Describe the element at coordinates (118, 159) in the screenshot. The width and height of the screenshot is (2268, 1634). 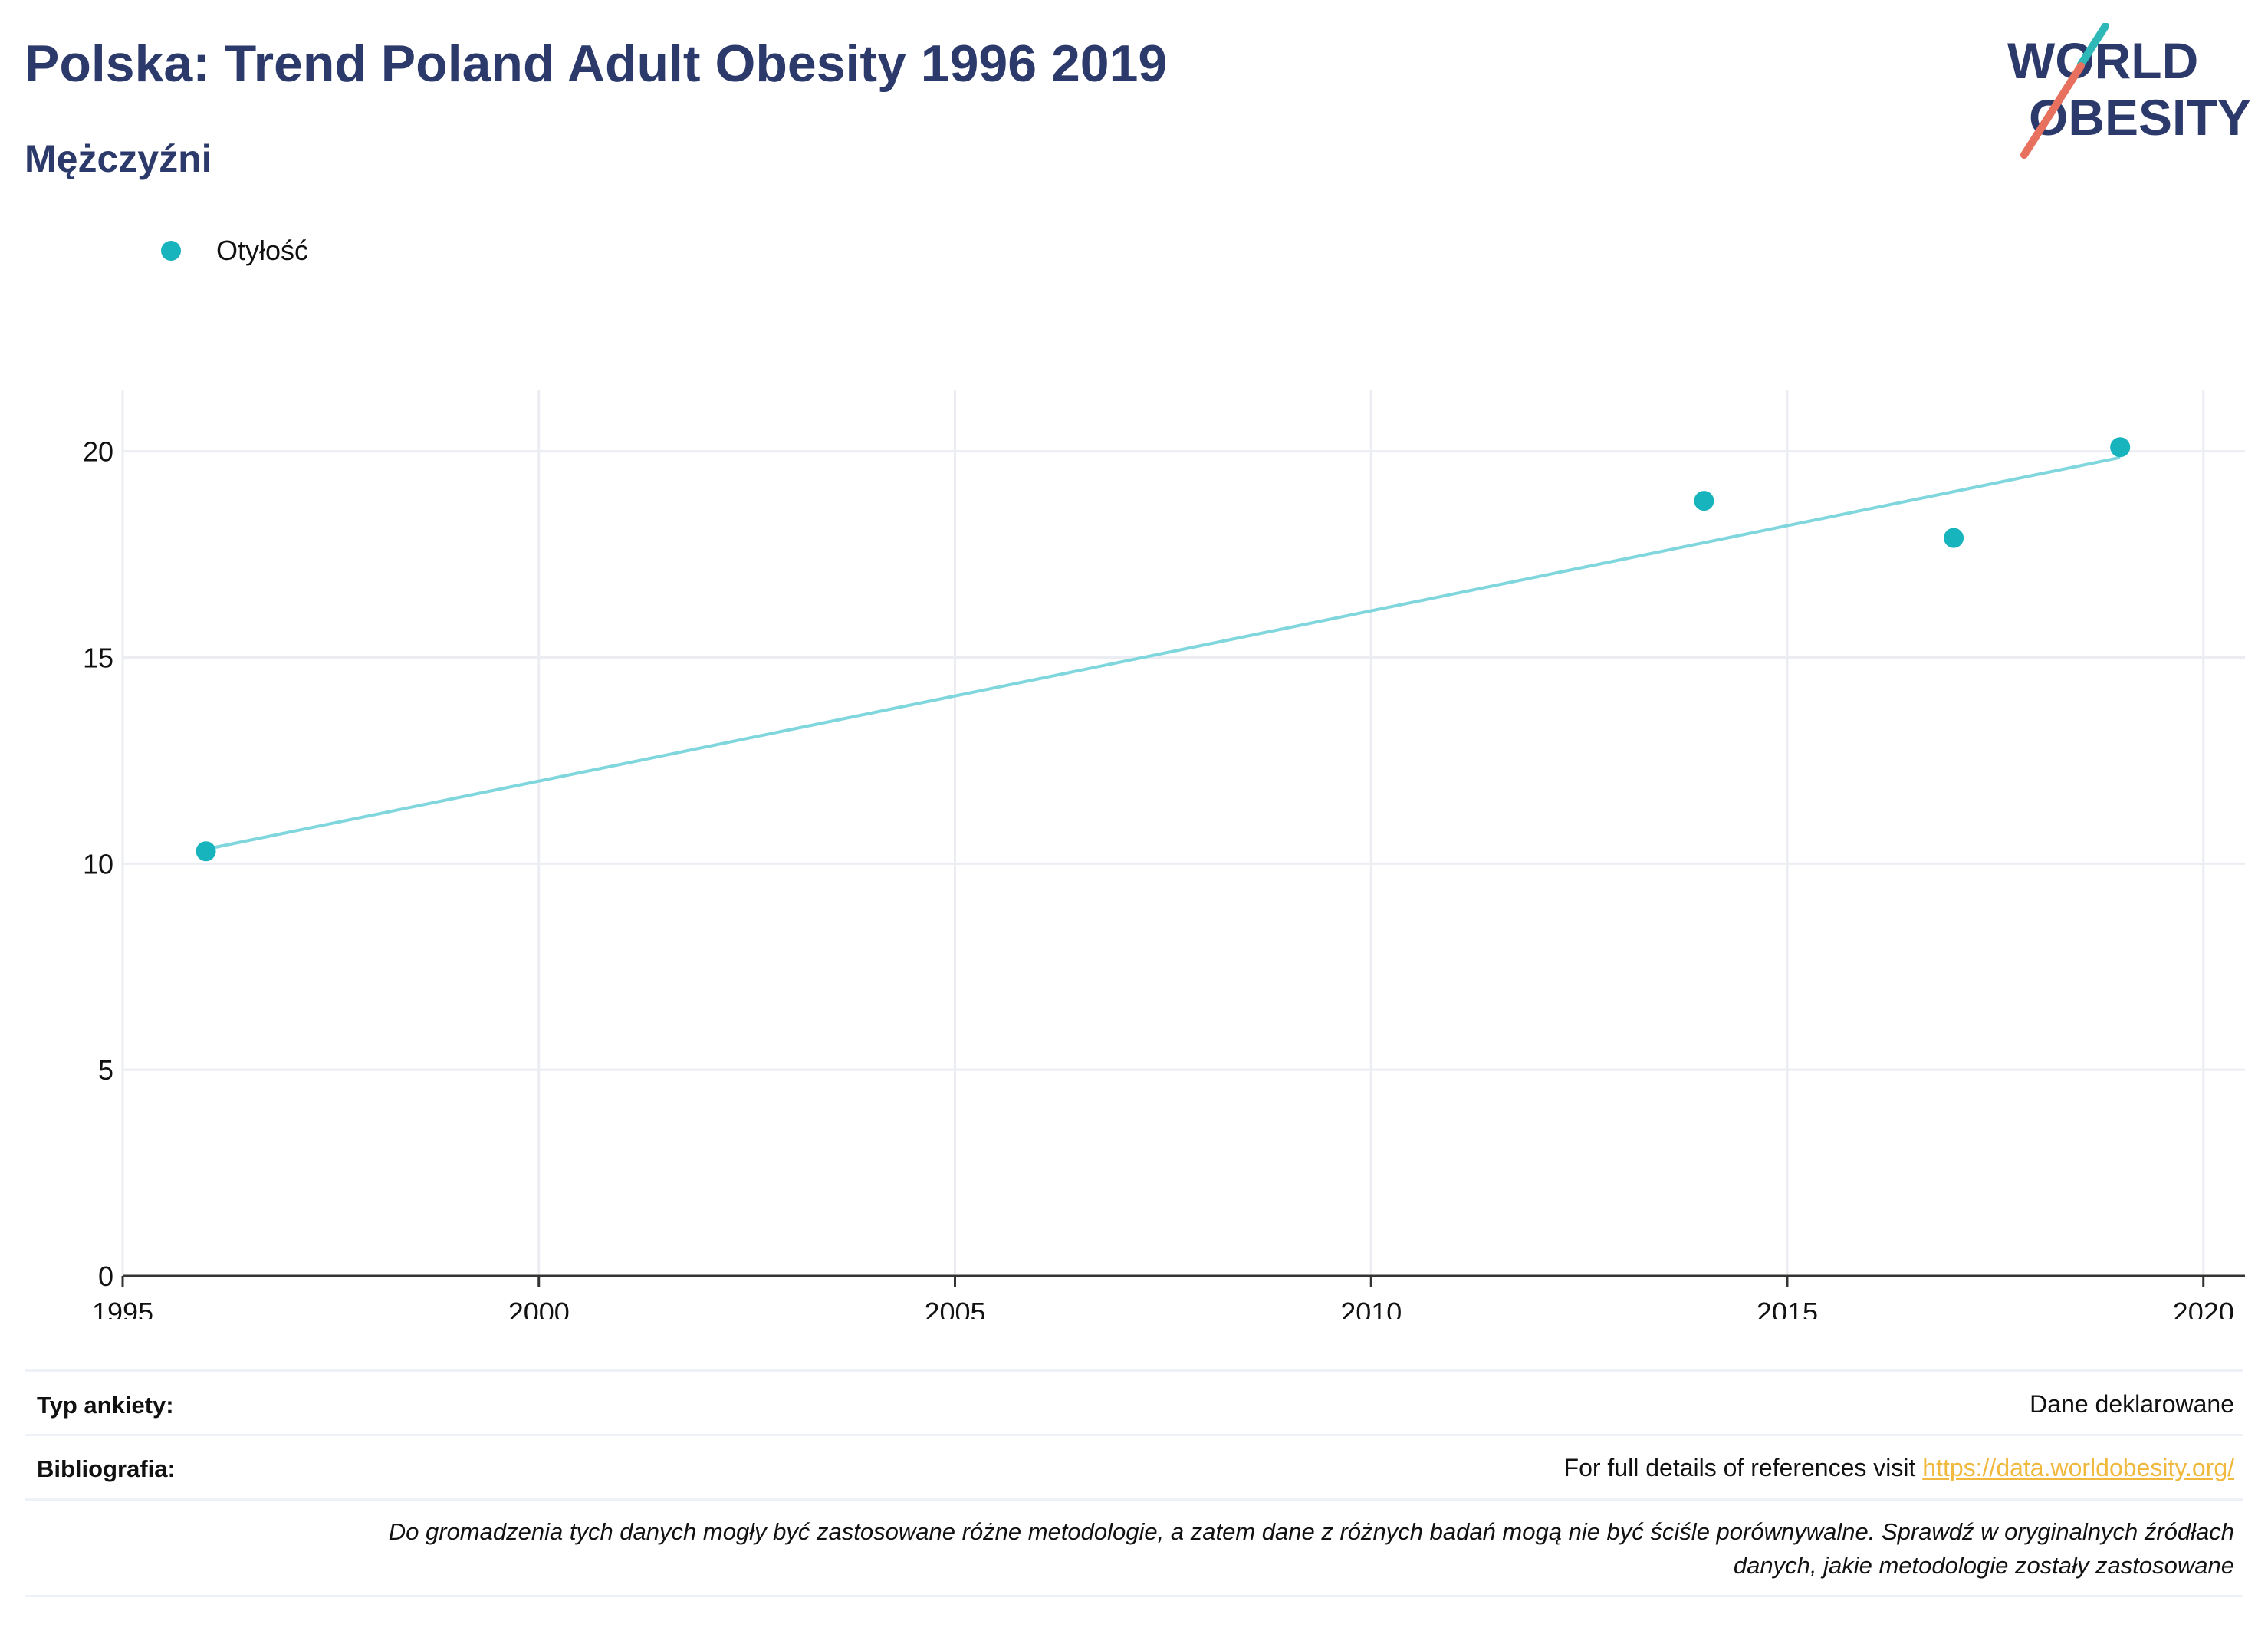
I see `page-subtitle: Mężczyźni` at that location.